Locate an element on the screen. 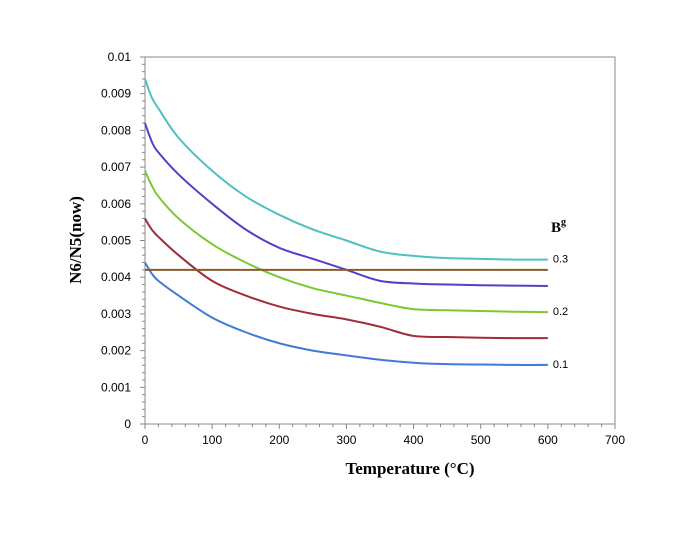 The image size is (692, 535). y-tick-label: 0.003 is located at coordinates (116, 314).